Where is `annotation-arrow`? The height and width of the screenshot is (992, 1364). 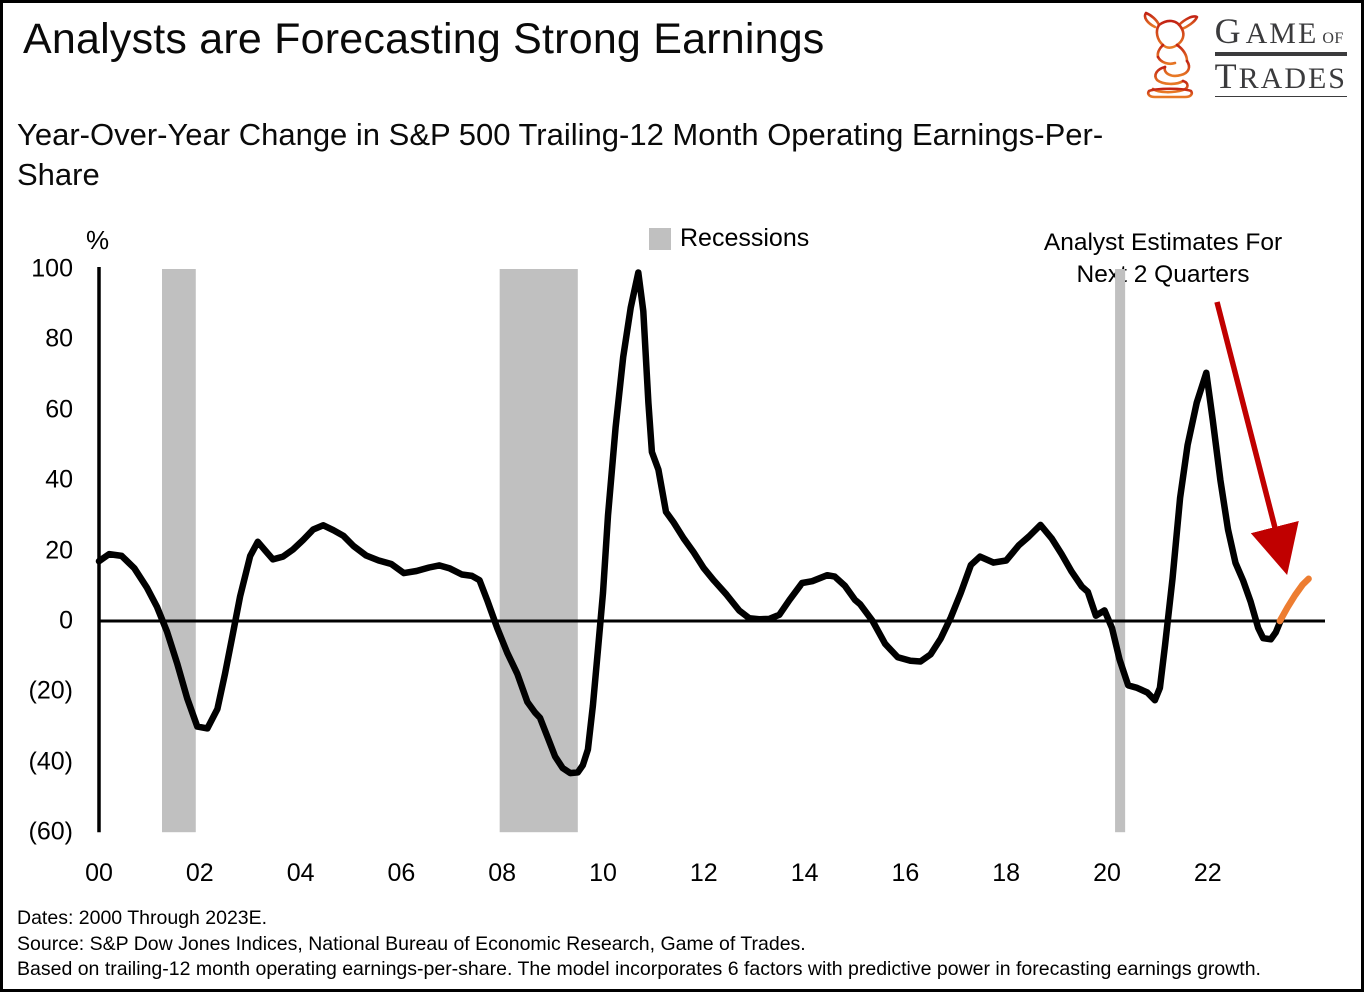
annotation-arrow is located at coordinates (1256, 438).